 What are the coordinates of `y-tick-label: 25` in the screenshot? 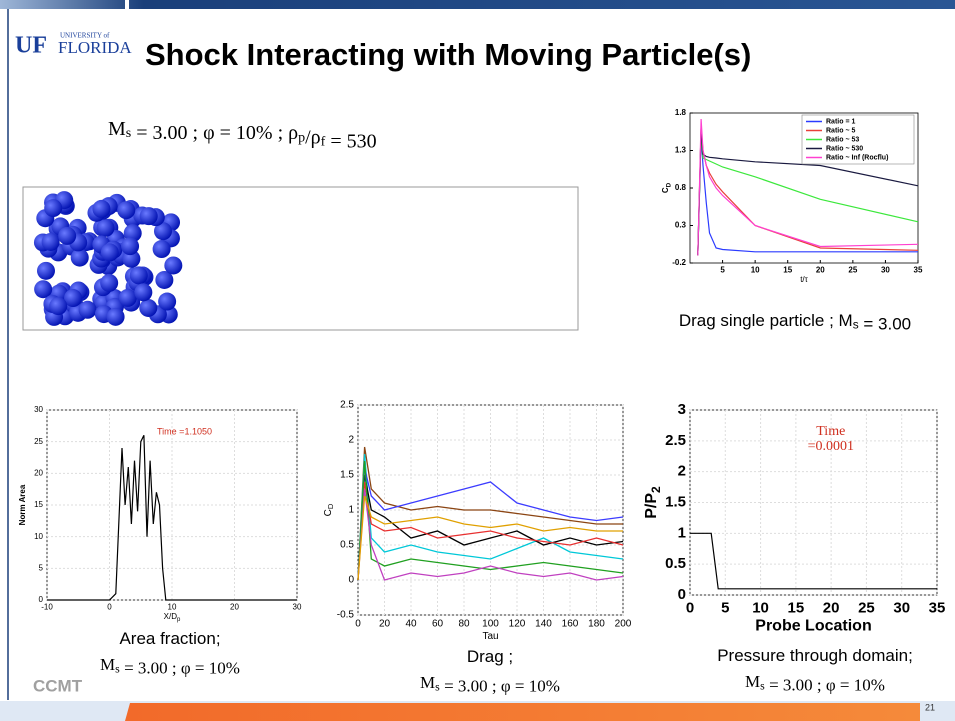 It's located at (38, 441).